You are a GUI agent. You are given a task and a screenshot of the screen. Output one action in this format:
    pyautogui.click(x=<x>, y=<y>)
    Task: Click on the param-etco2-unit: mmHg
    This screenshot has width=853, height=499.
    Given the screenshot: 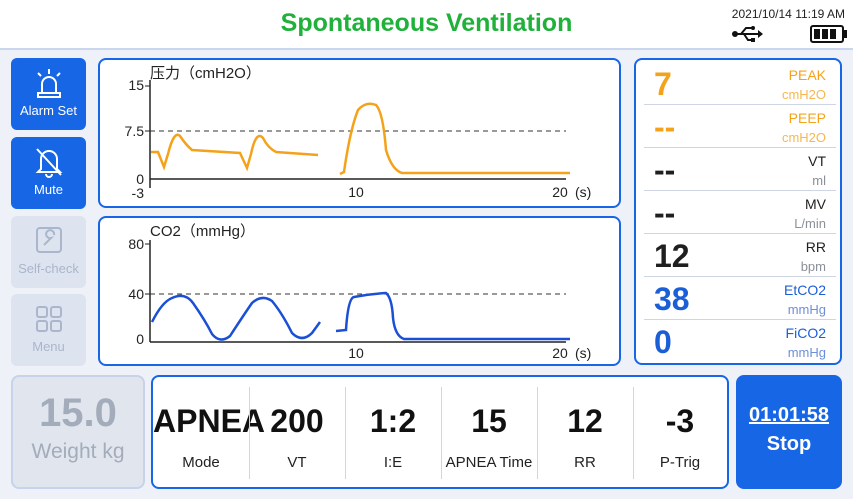 What is the action you would take?
    pyautogui.click(x=806, y=309)
    